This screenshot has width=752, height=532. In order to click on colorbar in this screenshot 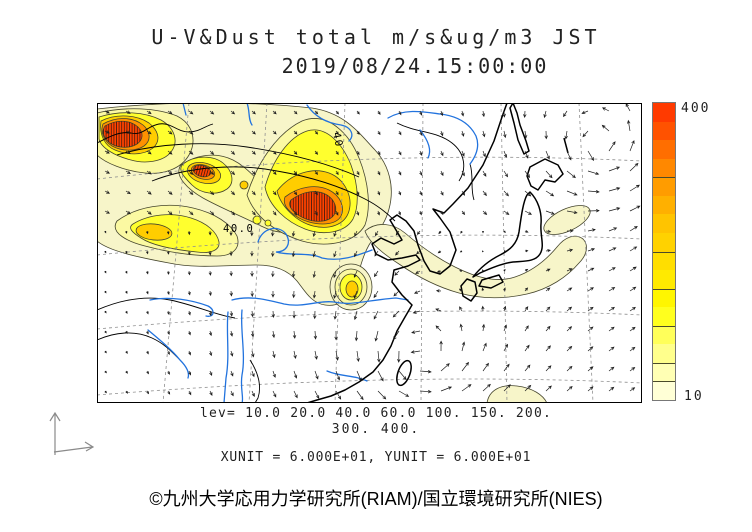, I will do `click(664, 251)`.